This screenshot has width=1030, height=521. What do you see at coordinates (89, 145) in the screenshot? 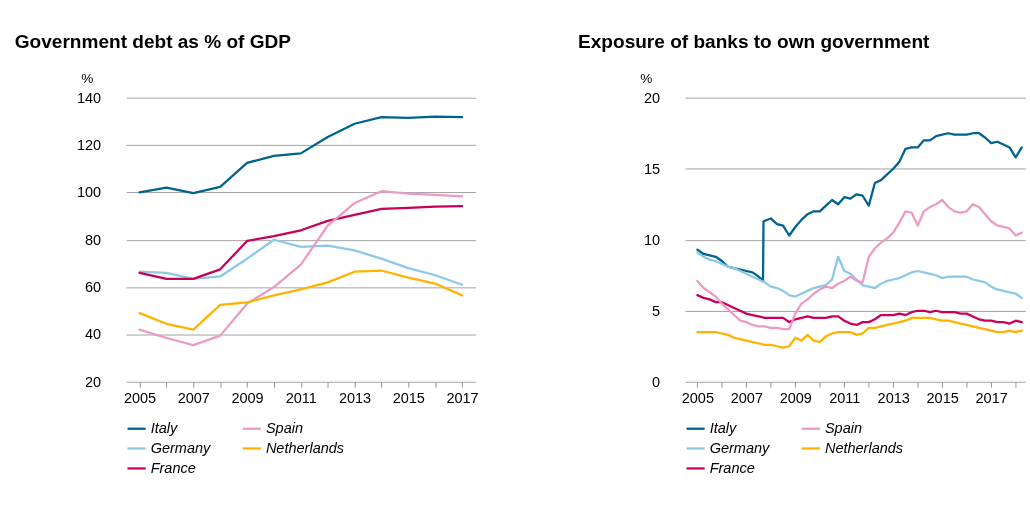
I see `y-tick-label: 120` at bounding box center [89, 145].